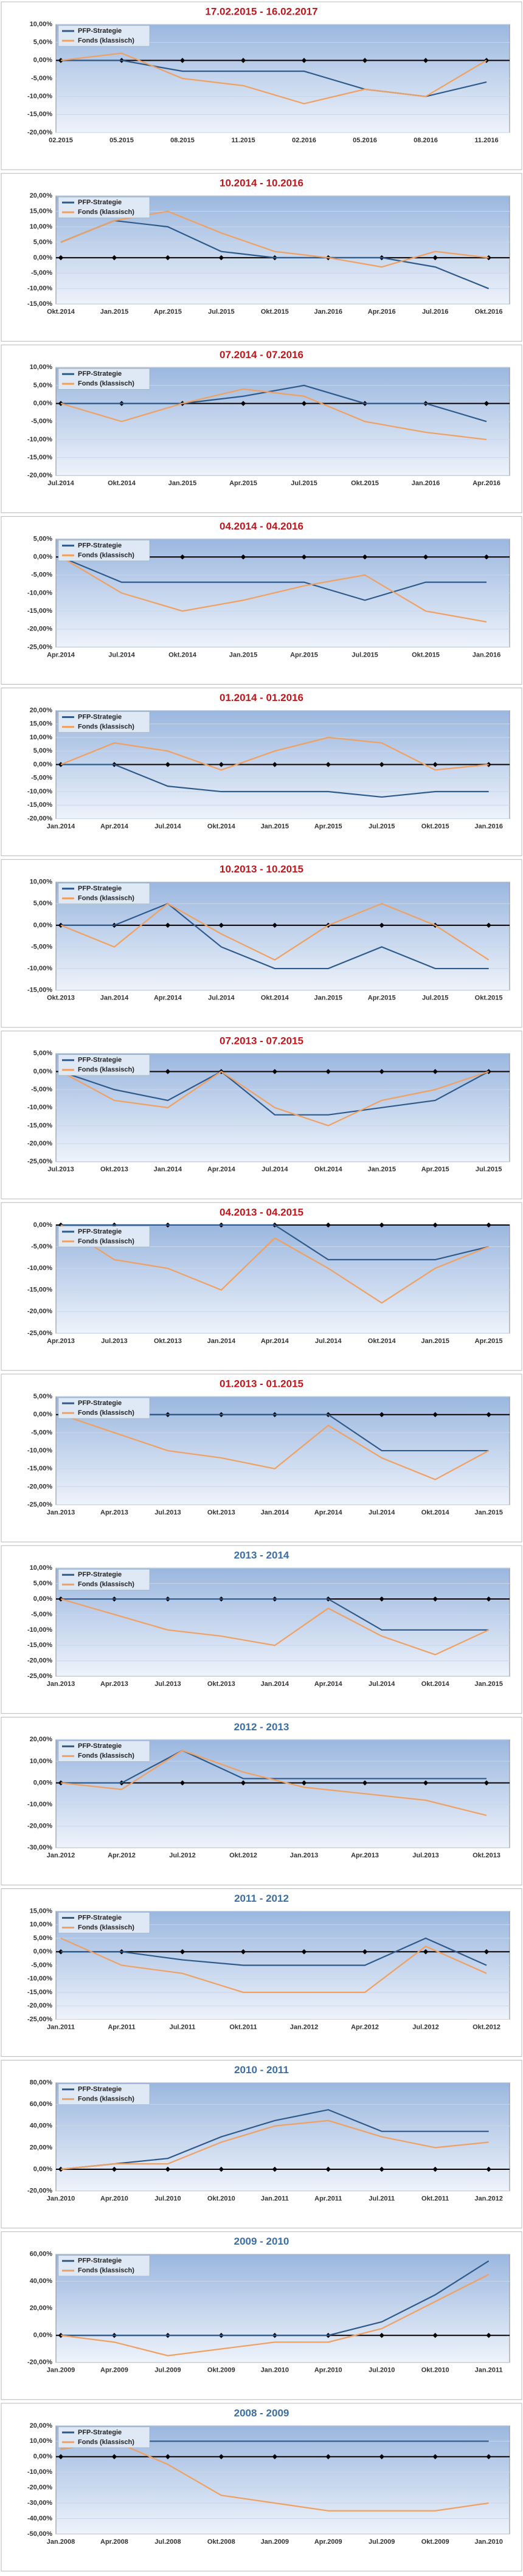  Describe the element at coordinates (40, 2503) in the screenshot. I see `y-tick-label: -30,00%` at that location.